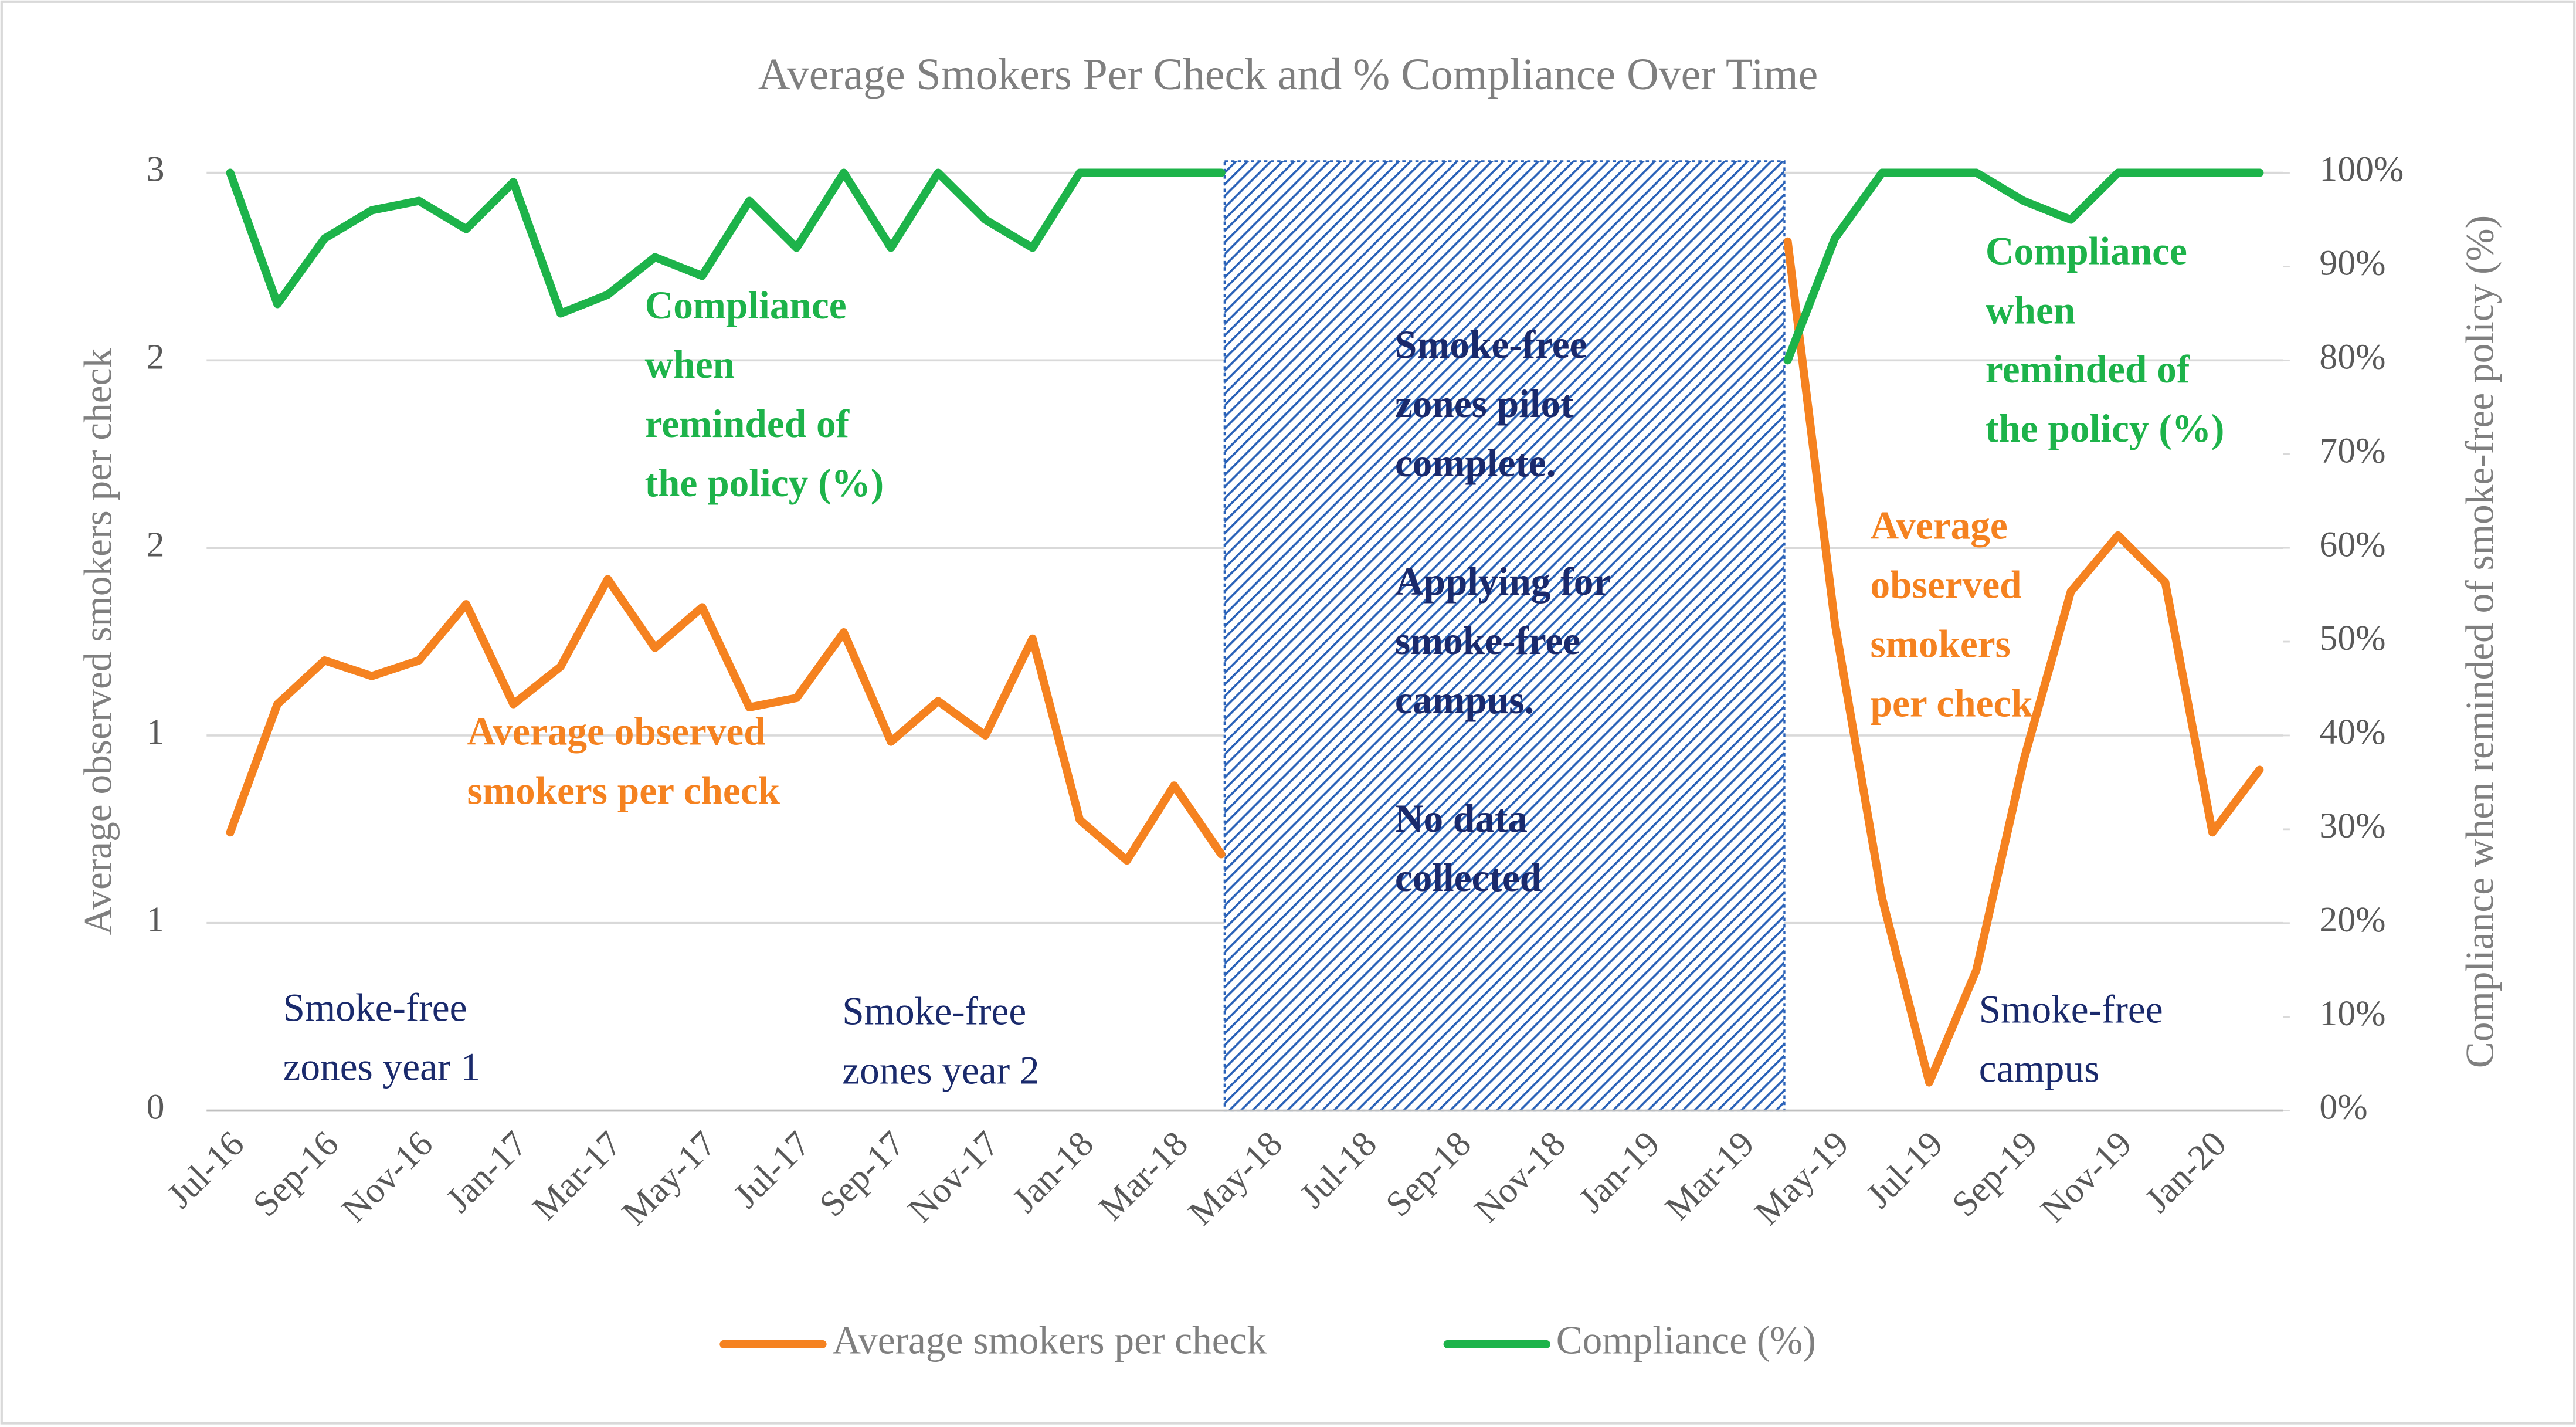  Describe the element at coordinates (98, 641) in the screenshot. I see `y-axis-label: Average observed smokers per check` at that location.